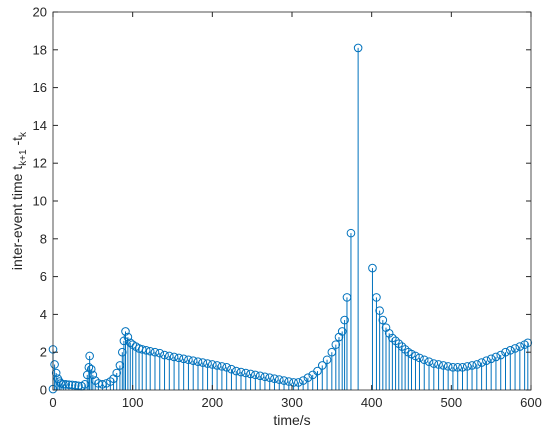  I want to click on y-label-sub: k, so click(23, 134).